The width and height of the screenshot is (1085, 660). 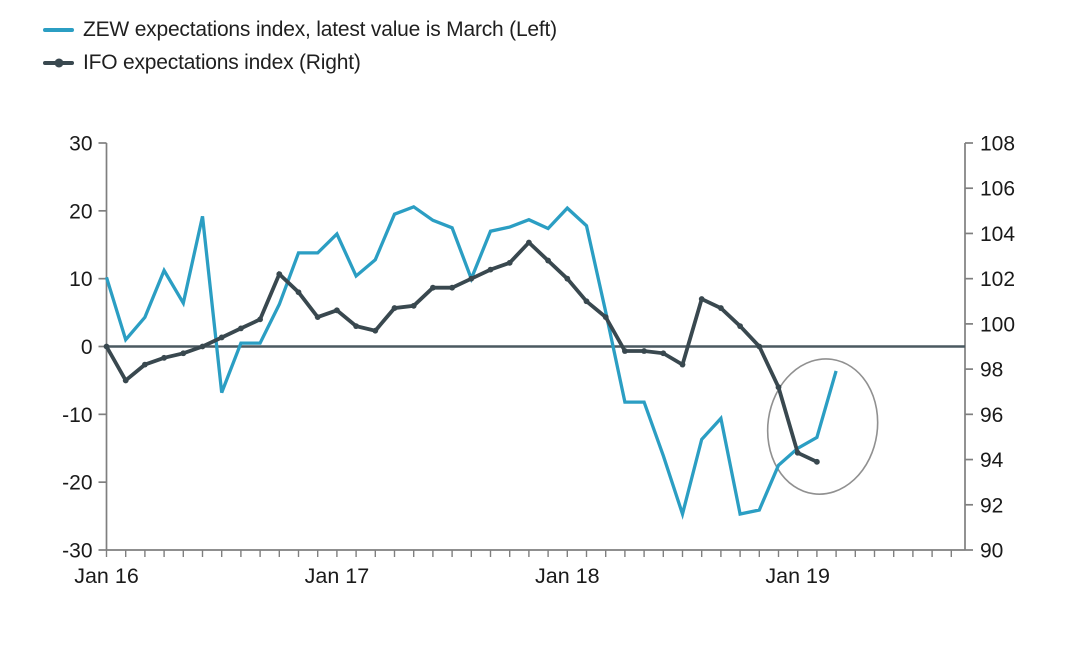 What do you see at coordinates (58, 29) in the screenshot?
I see `zew-line-swatch` at bounding box center [58, 29].